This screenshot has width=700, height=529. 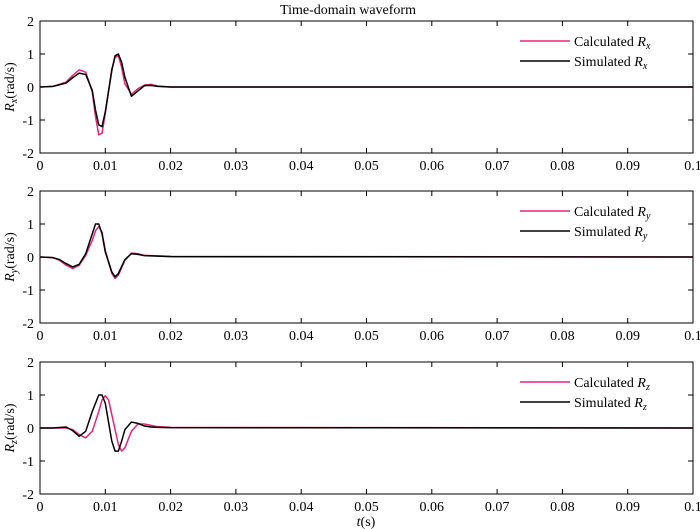 I want to click on x-axis-label: t(s), so click(x=366, y=522).